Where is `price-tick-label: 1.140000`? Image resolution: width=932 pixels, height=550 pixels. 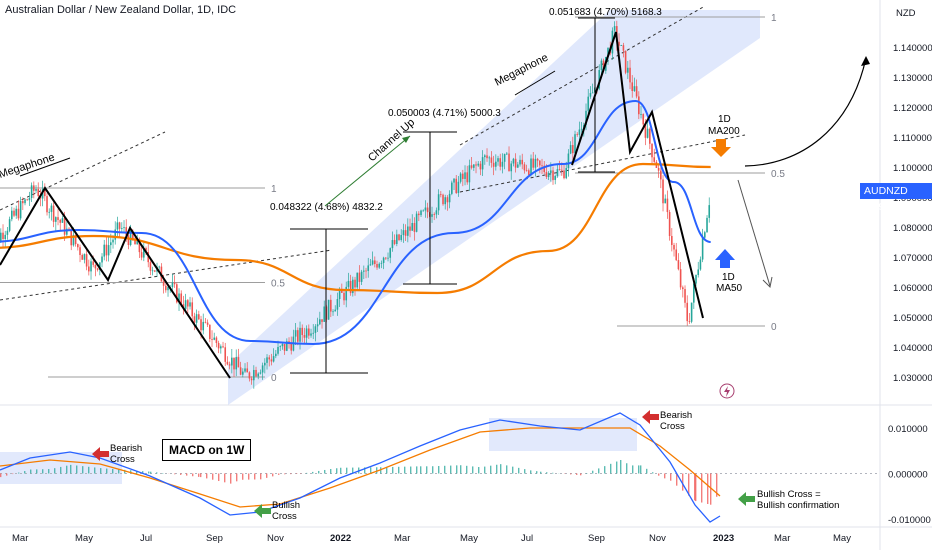 price-tick-label: 1.140000 is located at coordinates (912, 48).